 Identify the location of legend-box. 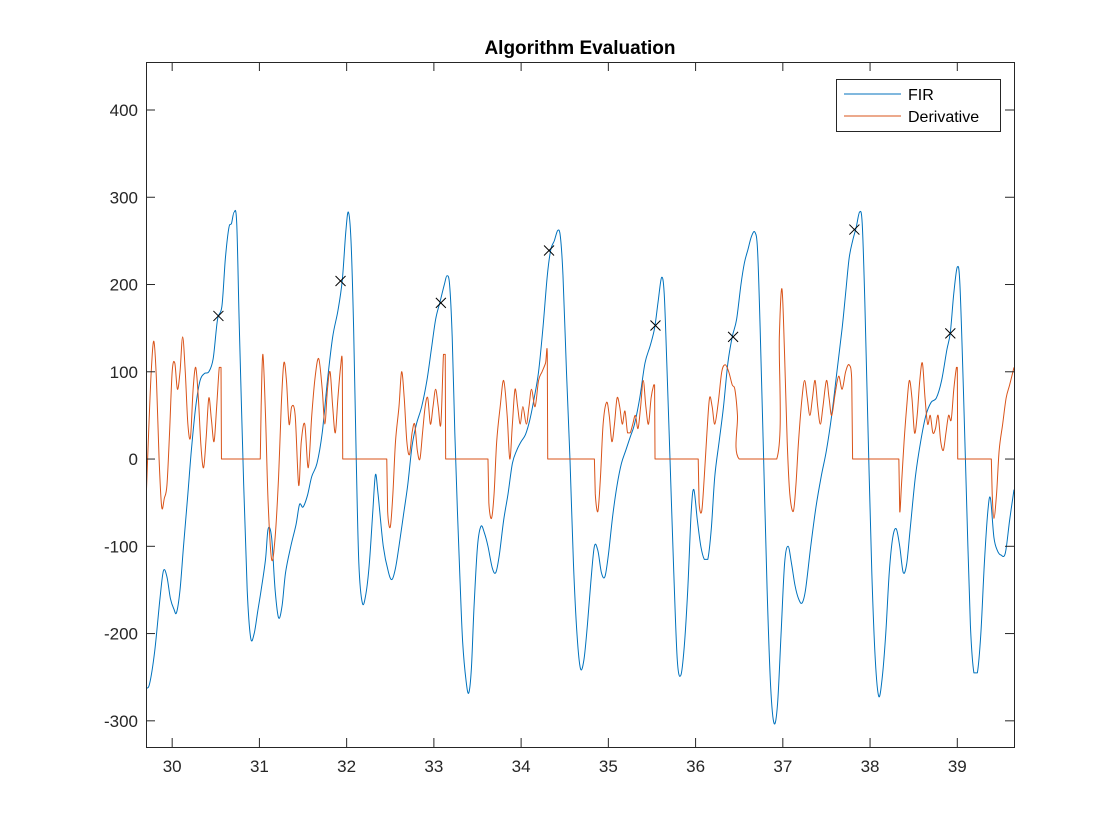
(918, 105).